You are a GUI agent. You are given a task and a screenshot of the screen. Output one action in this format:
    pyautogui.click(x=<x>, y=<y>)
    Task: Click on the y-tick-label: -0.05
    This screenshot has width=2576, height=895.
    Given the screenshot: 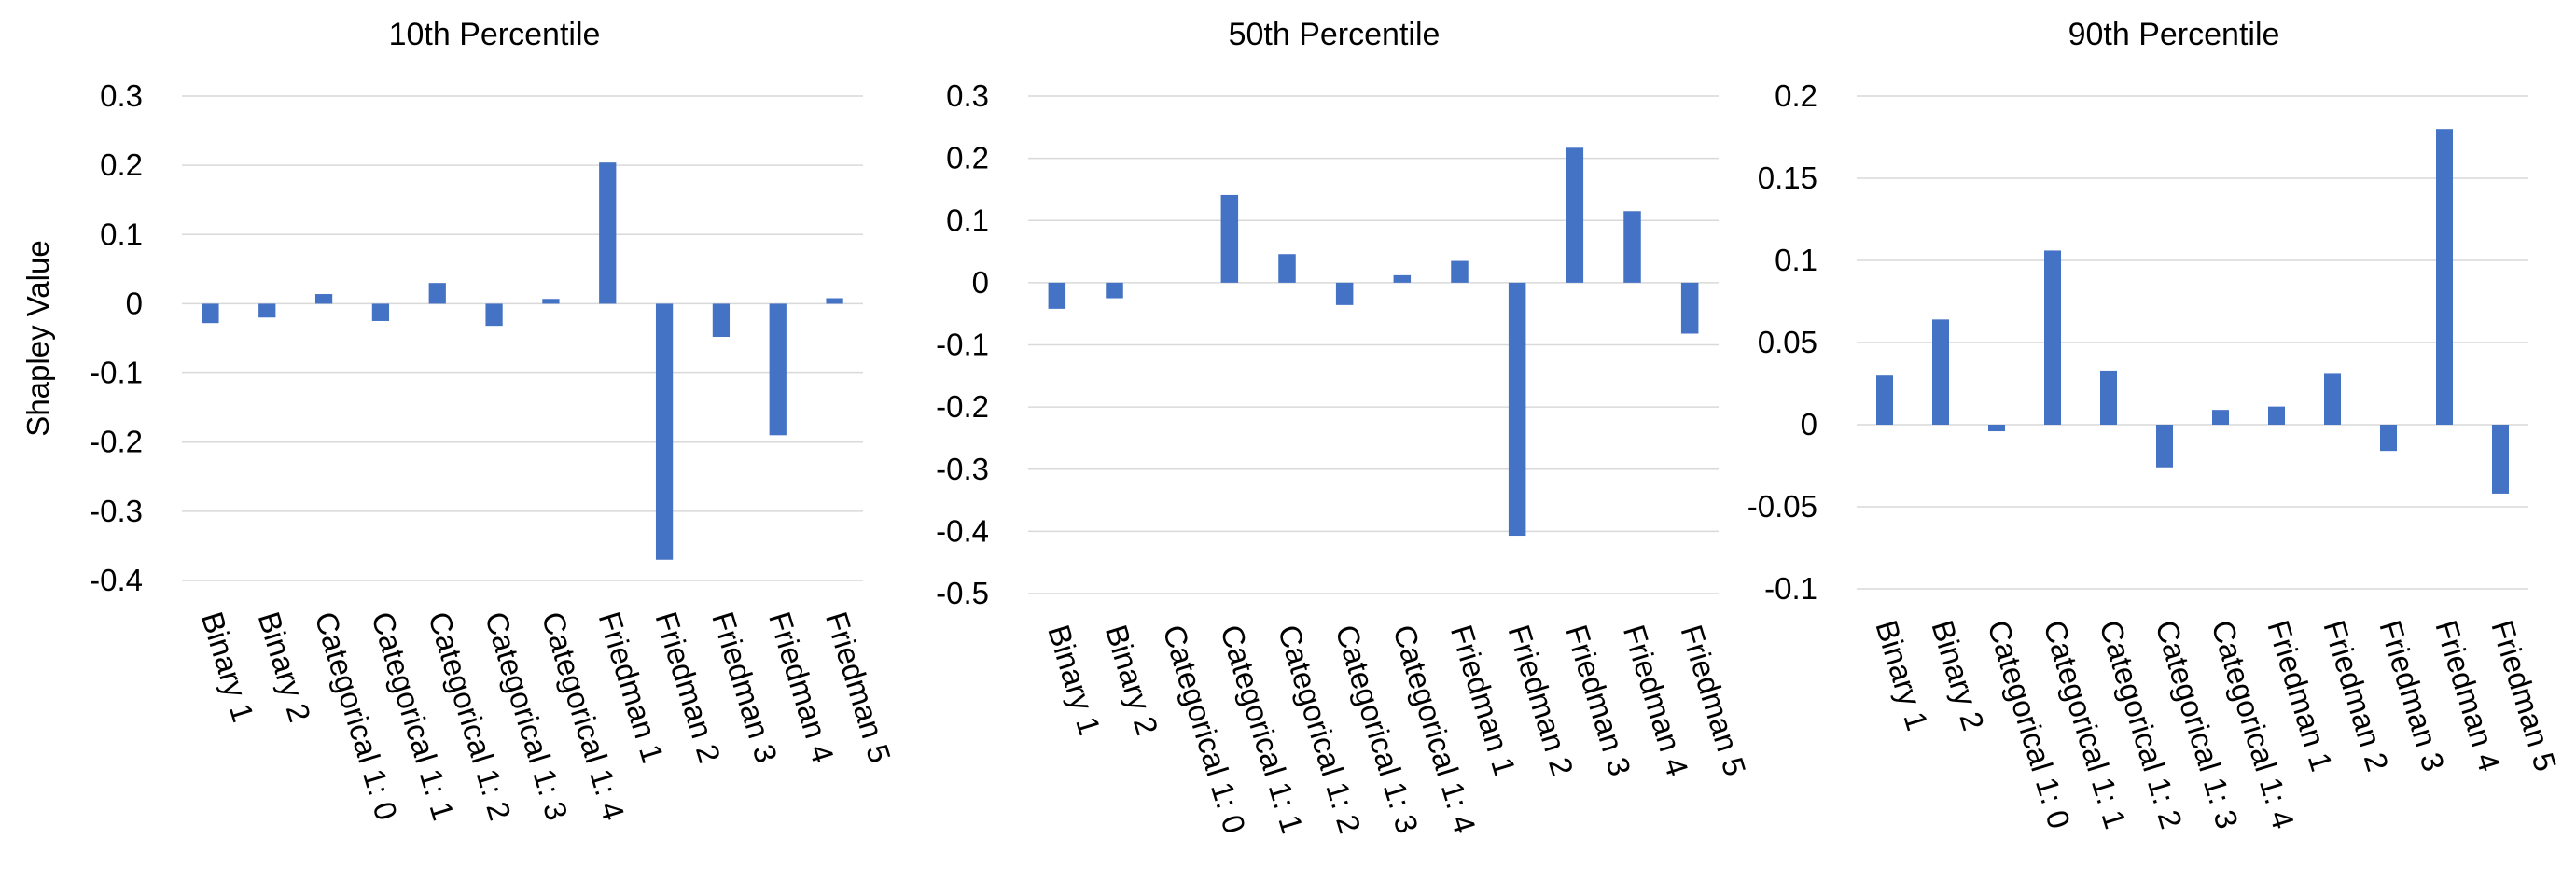 What is the action you would take?
    pyautogui.click(x=1782, y=506)
    